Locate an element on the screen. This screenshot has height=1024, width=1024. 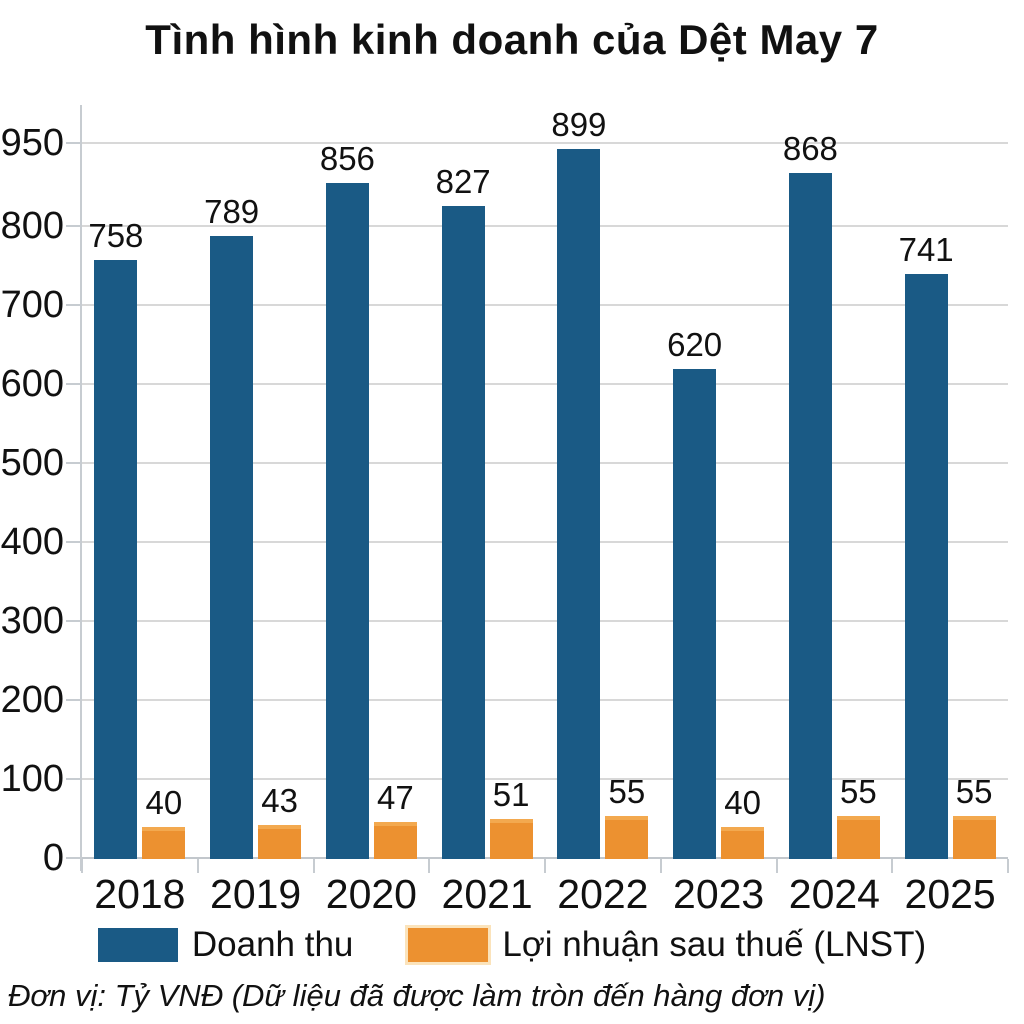
bar-group-2023: 620 40 is located at coordinates (719, 482).